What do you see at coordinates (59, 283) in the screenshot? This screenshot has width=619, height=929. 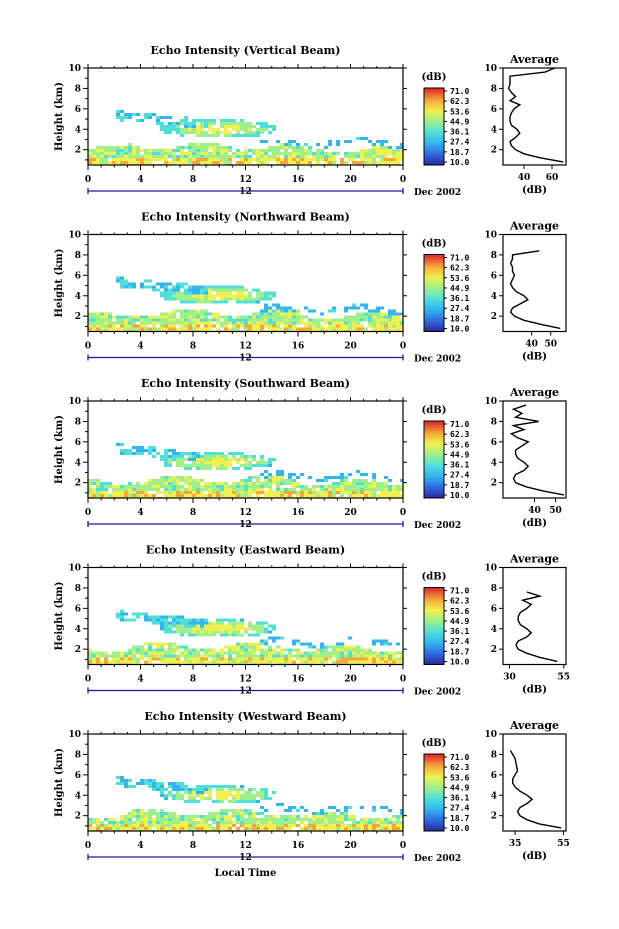 I see `y-axis-label: Height (km)` at bounding box center [59, 283].